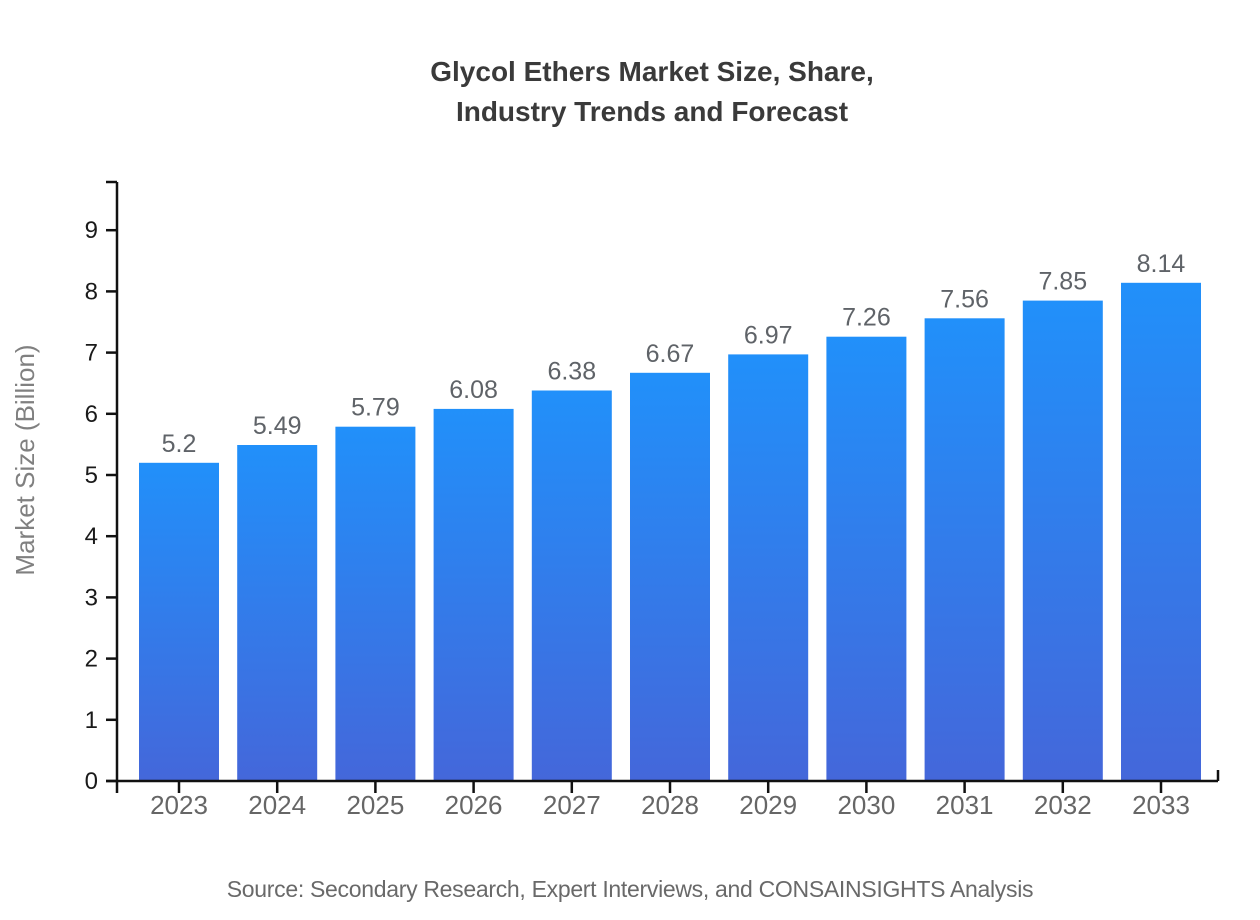  What do you see at coordinates (866, 318) in the screenshot?
I see `bar-value-label: 7.26` at bounding box center [866, 318].